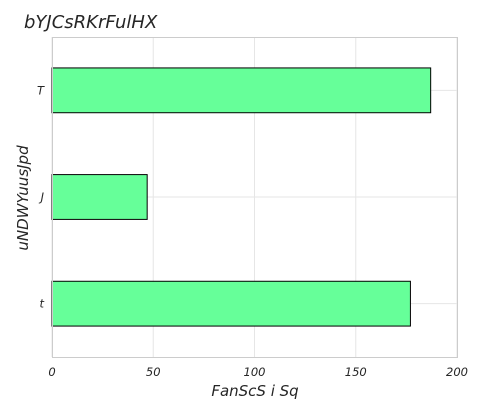 The height and width of the screenshot is (414, 483). Describe the element at coordinates (91, 22) in the screenshot. I see `chart-title: bYJCsRKrFulHX` at that location.